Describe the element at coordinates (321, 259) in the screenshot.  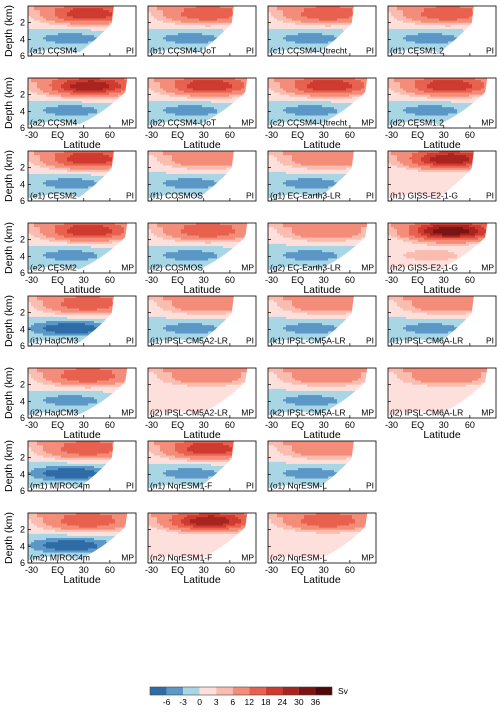
I see `panel: (g2) EC-Earth3-LR MP -30 EQ 30 60 Latitude` at that location.